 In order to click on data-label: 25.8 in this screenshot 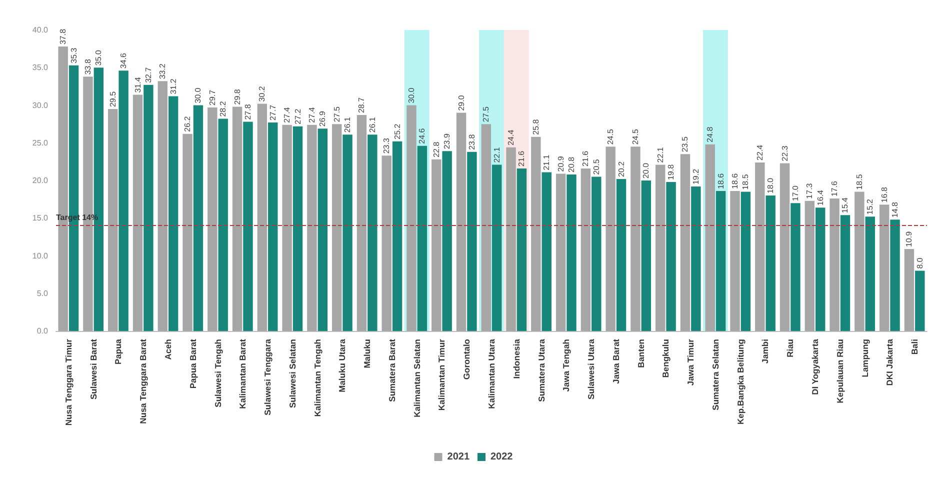, I will do `click(535, 126)`.